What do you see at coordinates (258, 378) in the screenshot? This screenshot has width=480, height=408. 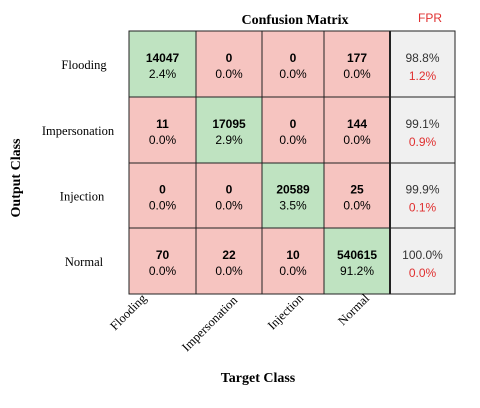 I see `x-axis-label: Target Class` at bounding box center [258, 378].